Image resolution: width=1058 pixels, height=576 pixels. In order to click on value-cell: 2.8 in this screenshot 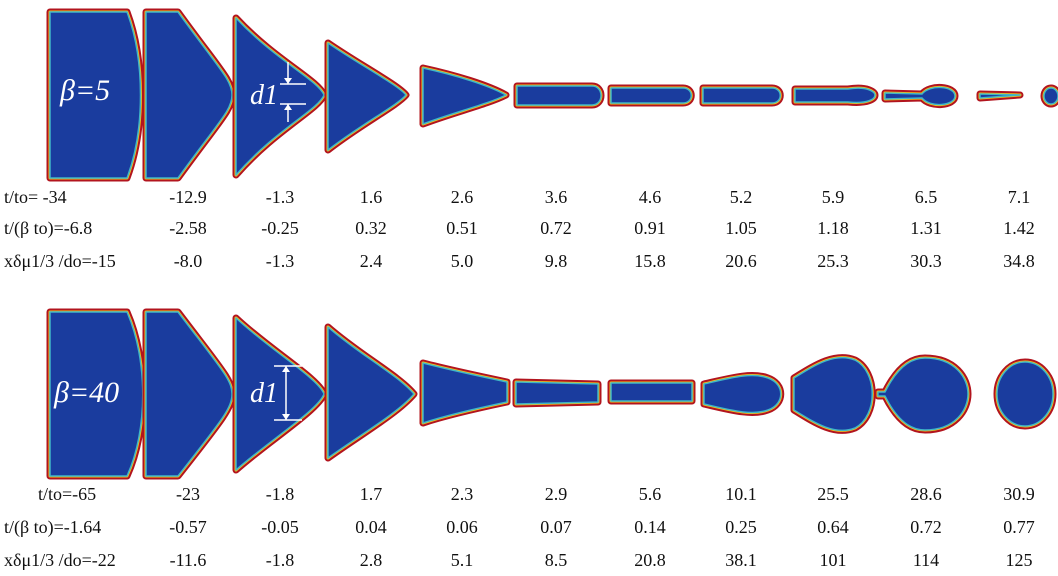, I will do `click(371, 560)`.